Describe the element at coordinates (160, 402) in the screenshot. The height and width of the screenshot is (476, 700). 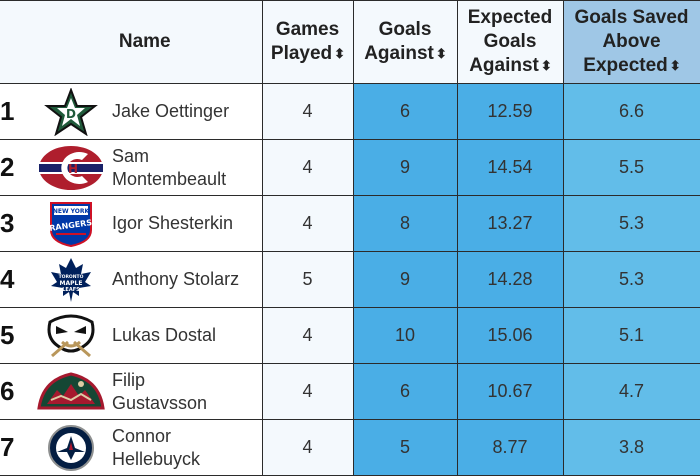
I see `player-name-line2: Gustavsson` at that location.